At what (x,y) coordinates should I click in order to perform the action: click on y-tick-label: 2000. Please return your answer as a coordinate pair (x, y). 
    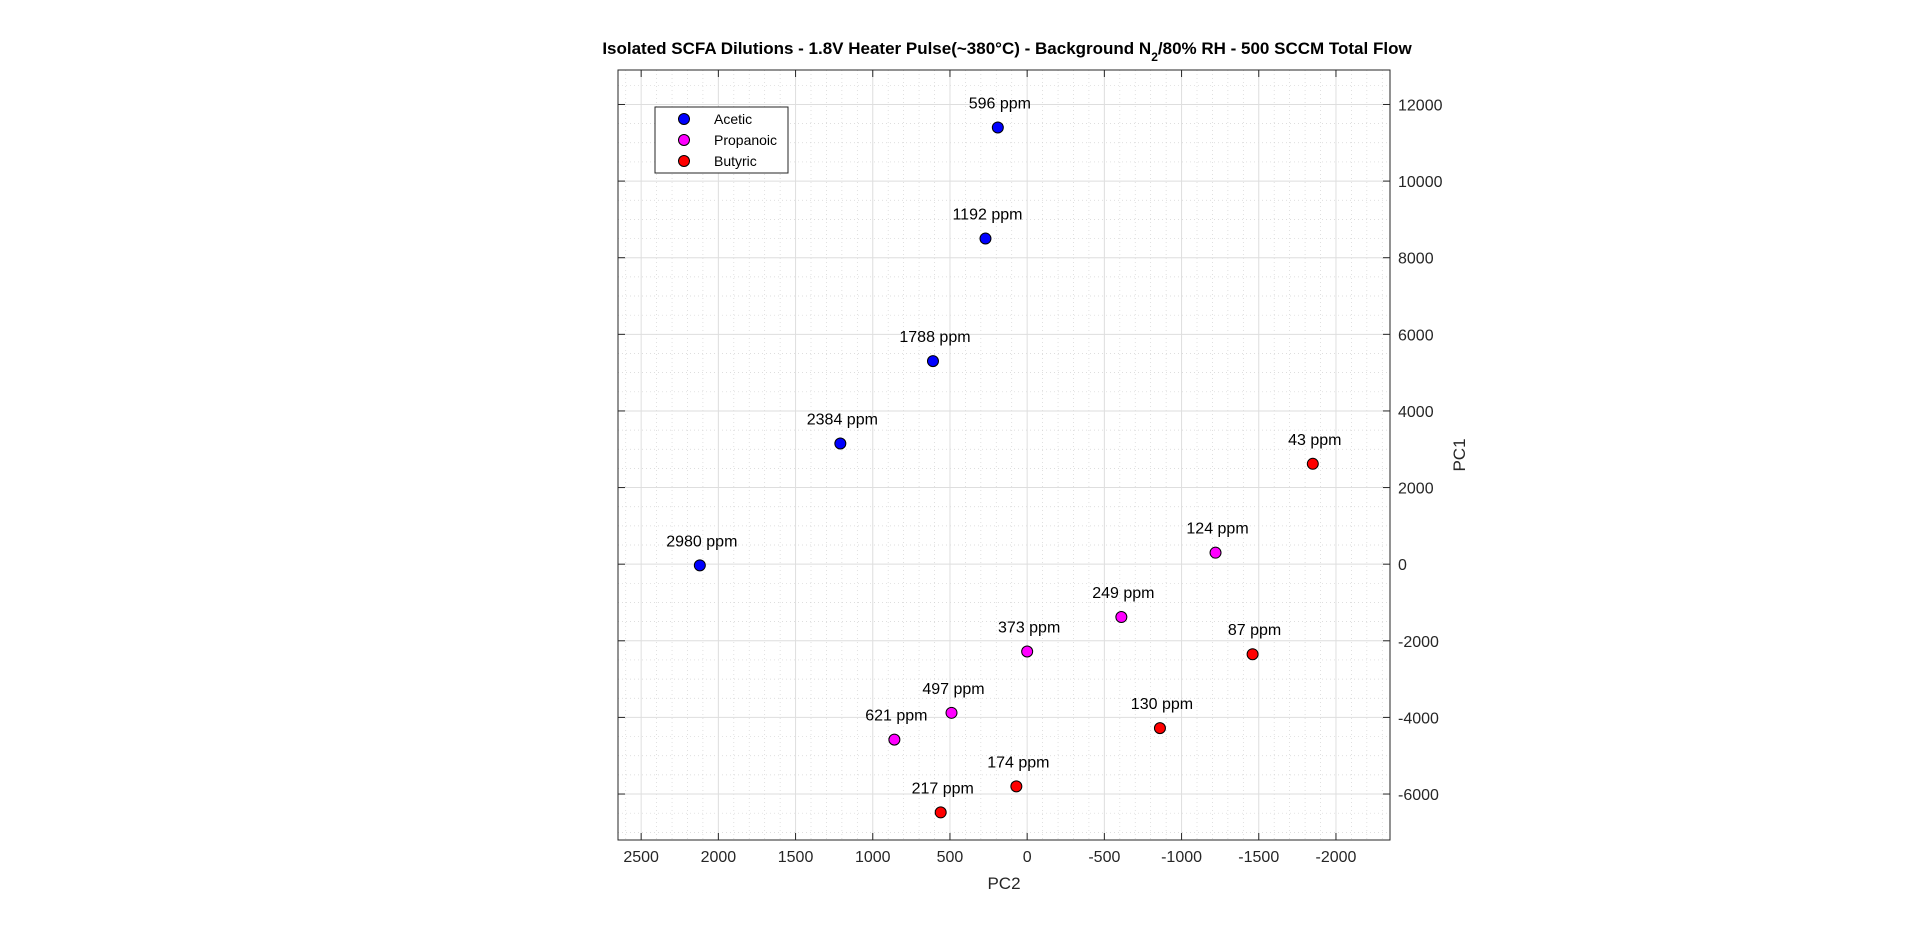
    Looking at the image, I should click on (1416, 489).